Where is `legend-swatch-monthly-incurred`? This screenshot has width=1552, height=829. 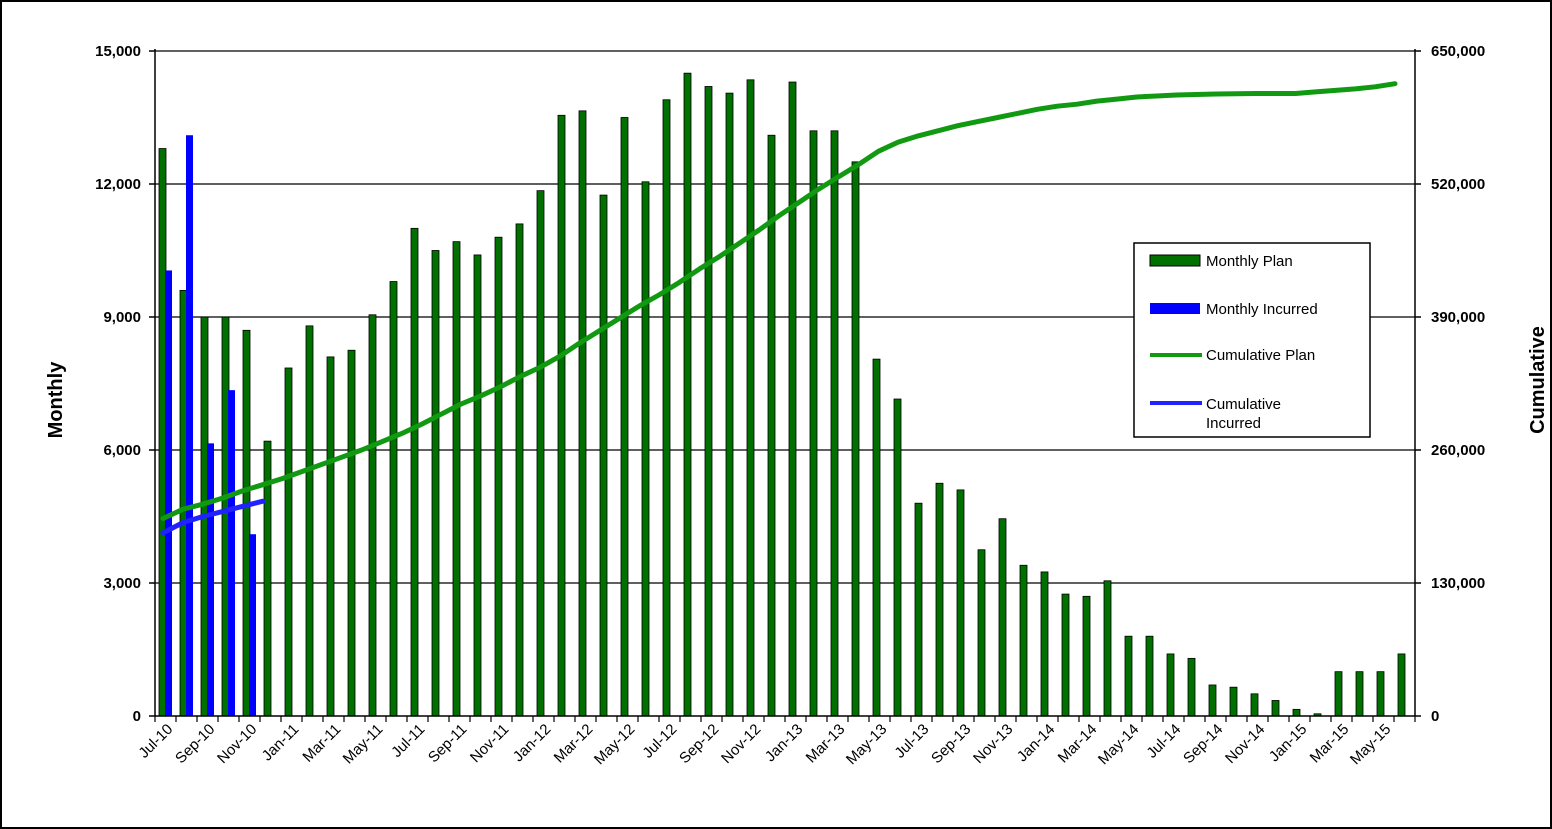
legend-swatch-monthly-incurred is located at coordinates (1175, 308).